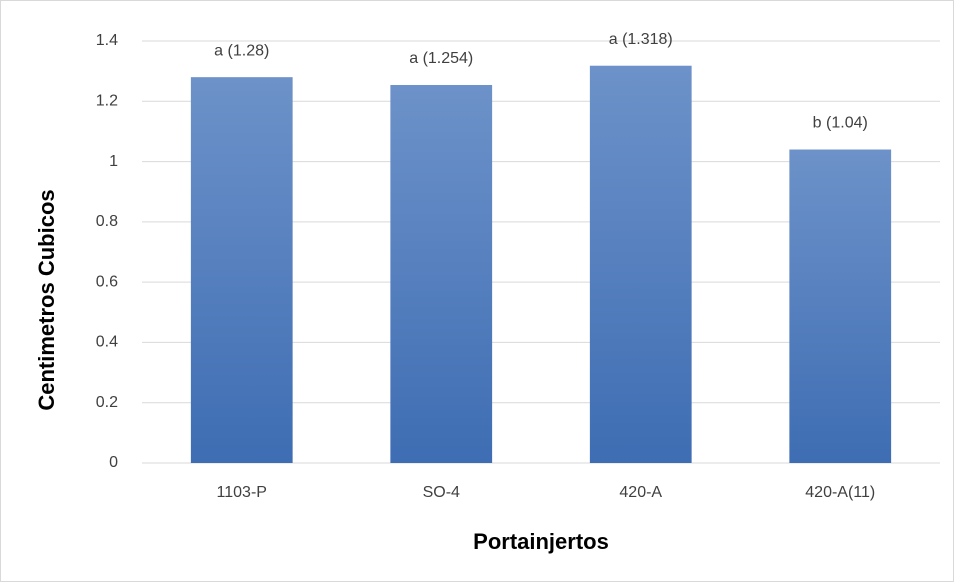 The image size is (954, 582). What do you see at coordinates (441, 492) in the screenshot?
I see `x-tick-label: SO-4` at bounding box center [441, 492].